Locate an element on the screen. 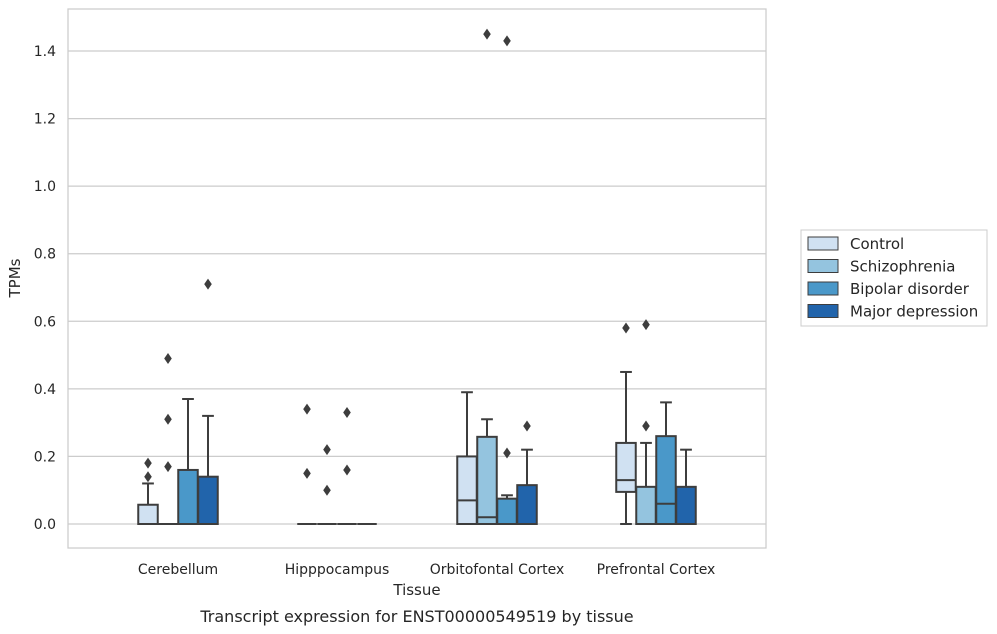  y-tick-label: 1.2 is located at coordinates (45, 120).